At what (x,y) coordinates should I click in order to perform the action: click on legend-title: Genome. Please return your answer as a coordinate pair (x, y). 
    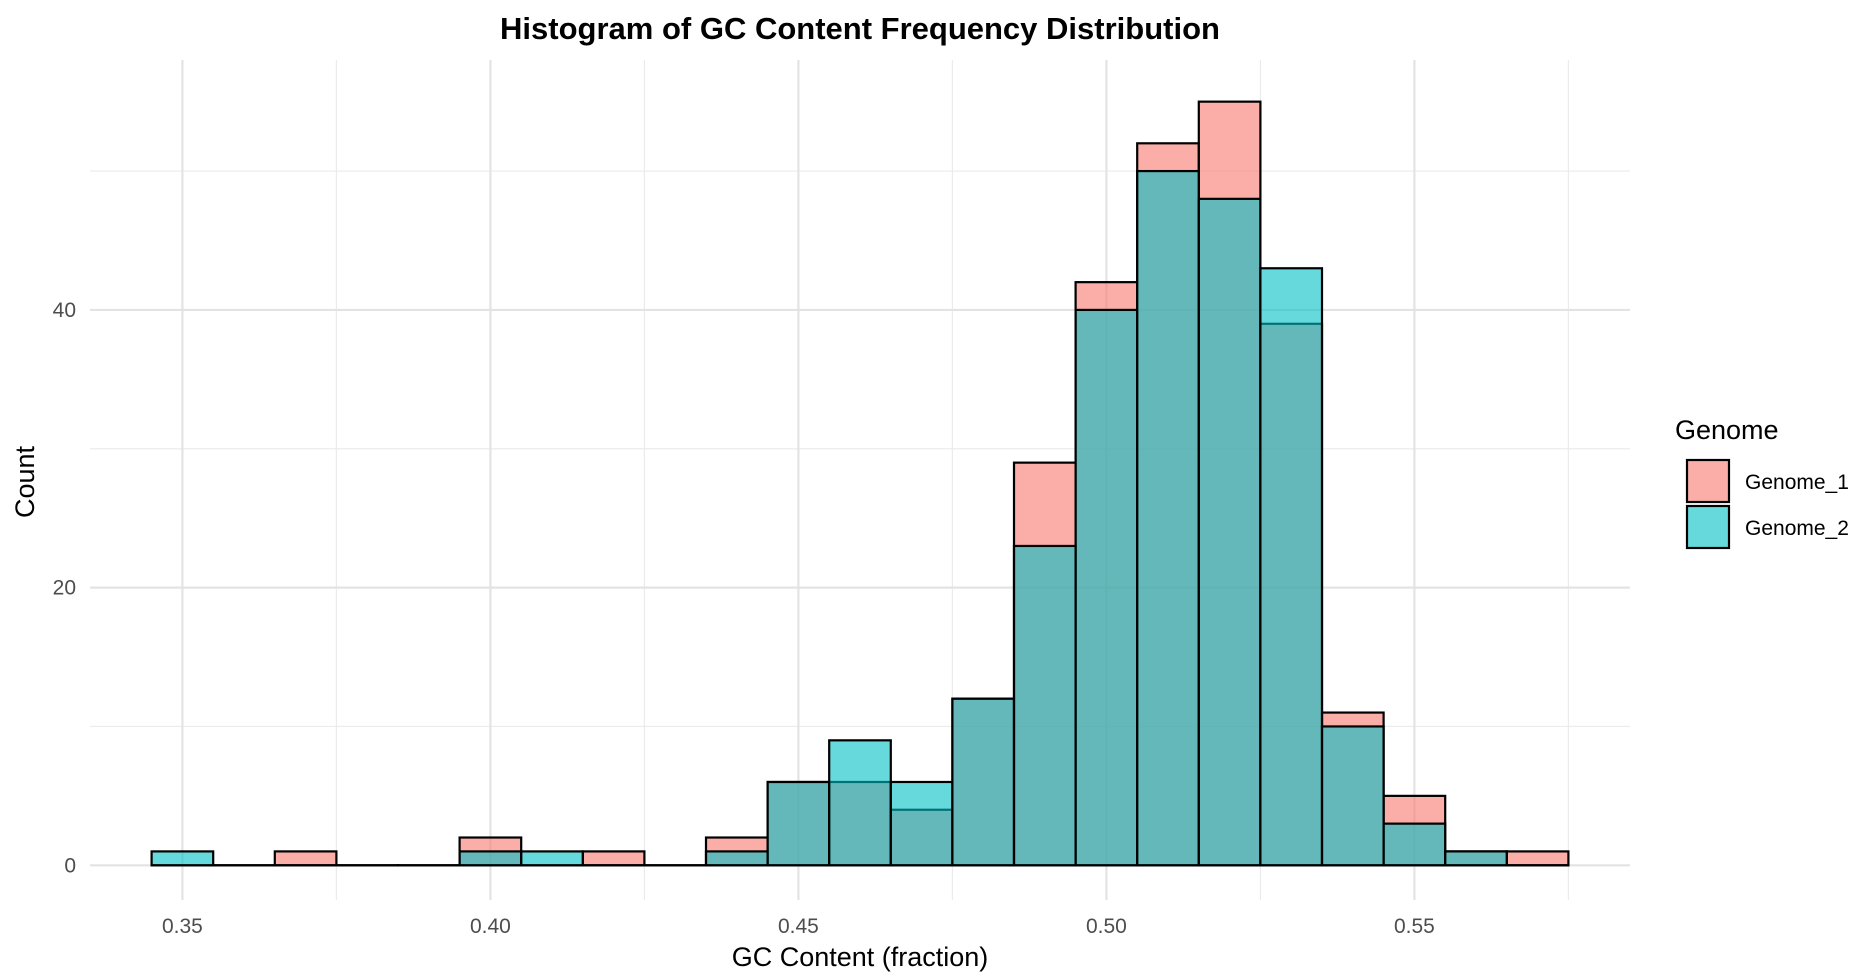
    Looking at the image, I should click on (1727, 430).